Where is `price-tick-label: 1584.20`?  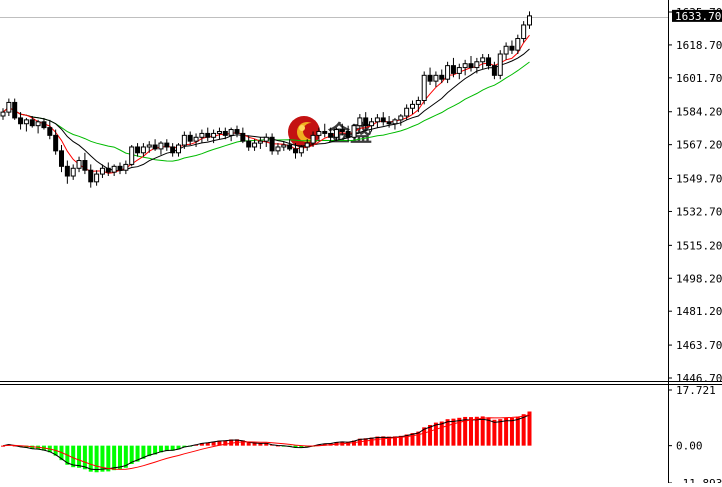 price-tick-label: 1584.20 is located at coordinates (699, 112).